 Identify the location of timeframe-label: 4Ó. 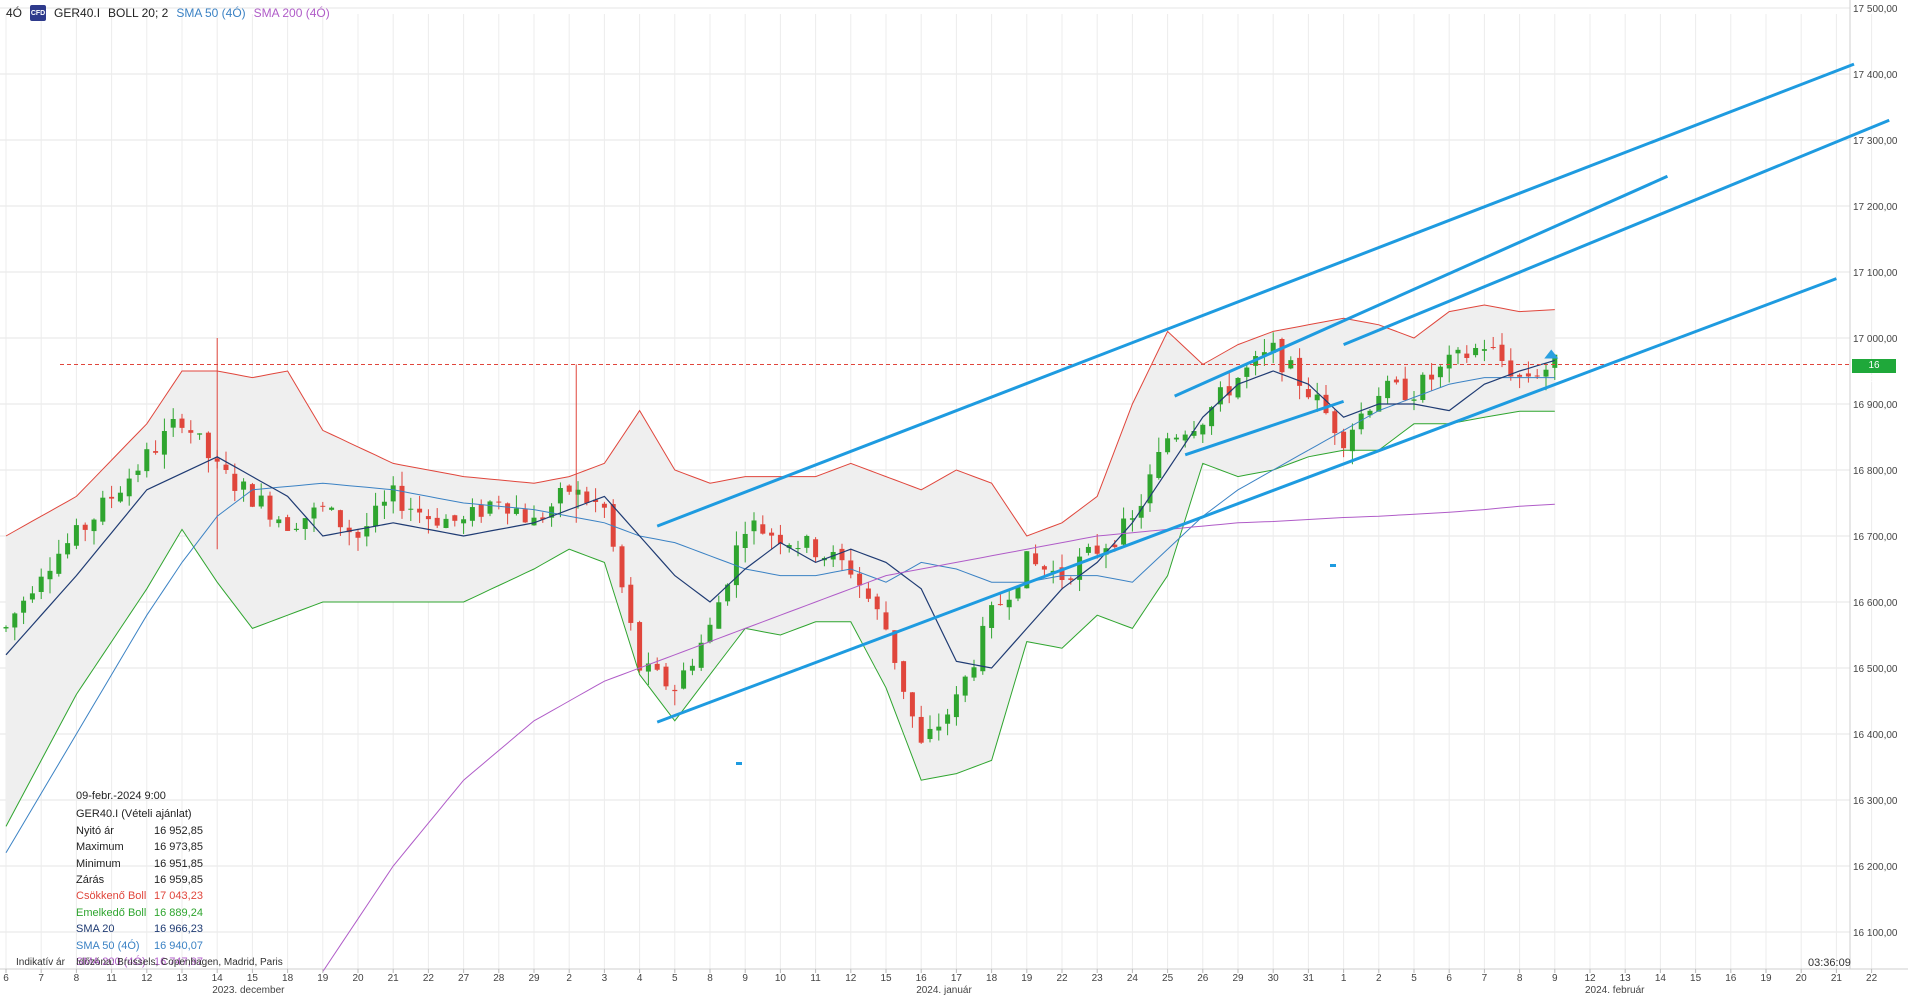
(14, 13).